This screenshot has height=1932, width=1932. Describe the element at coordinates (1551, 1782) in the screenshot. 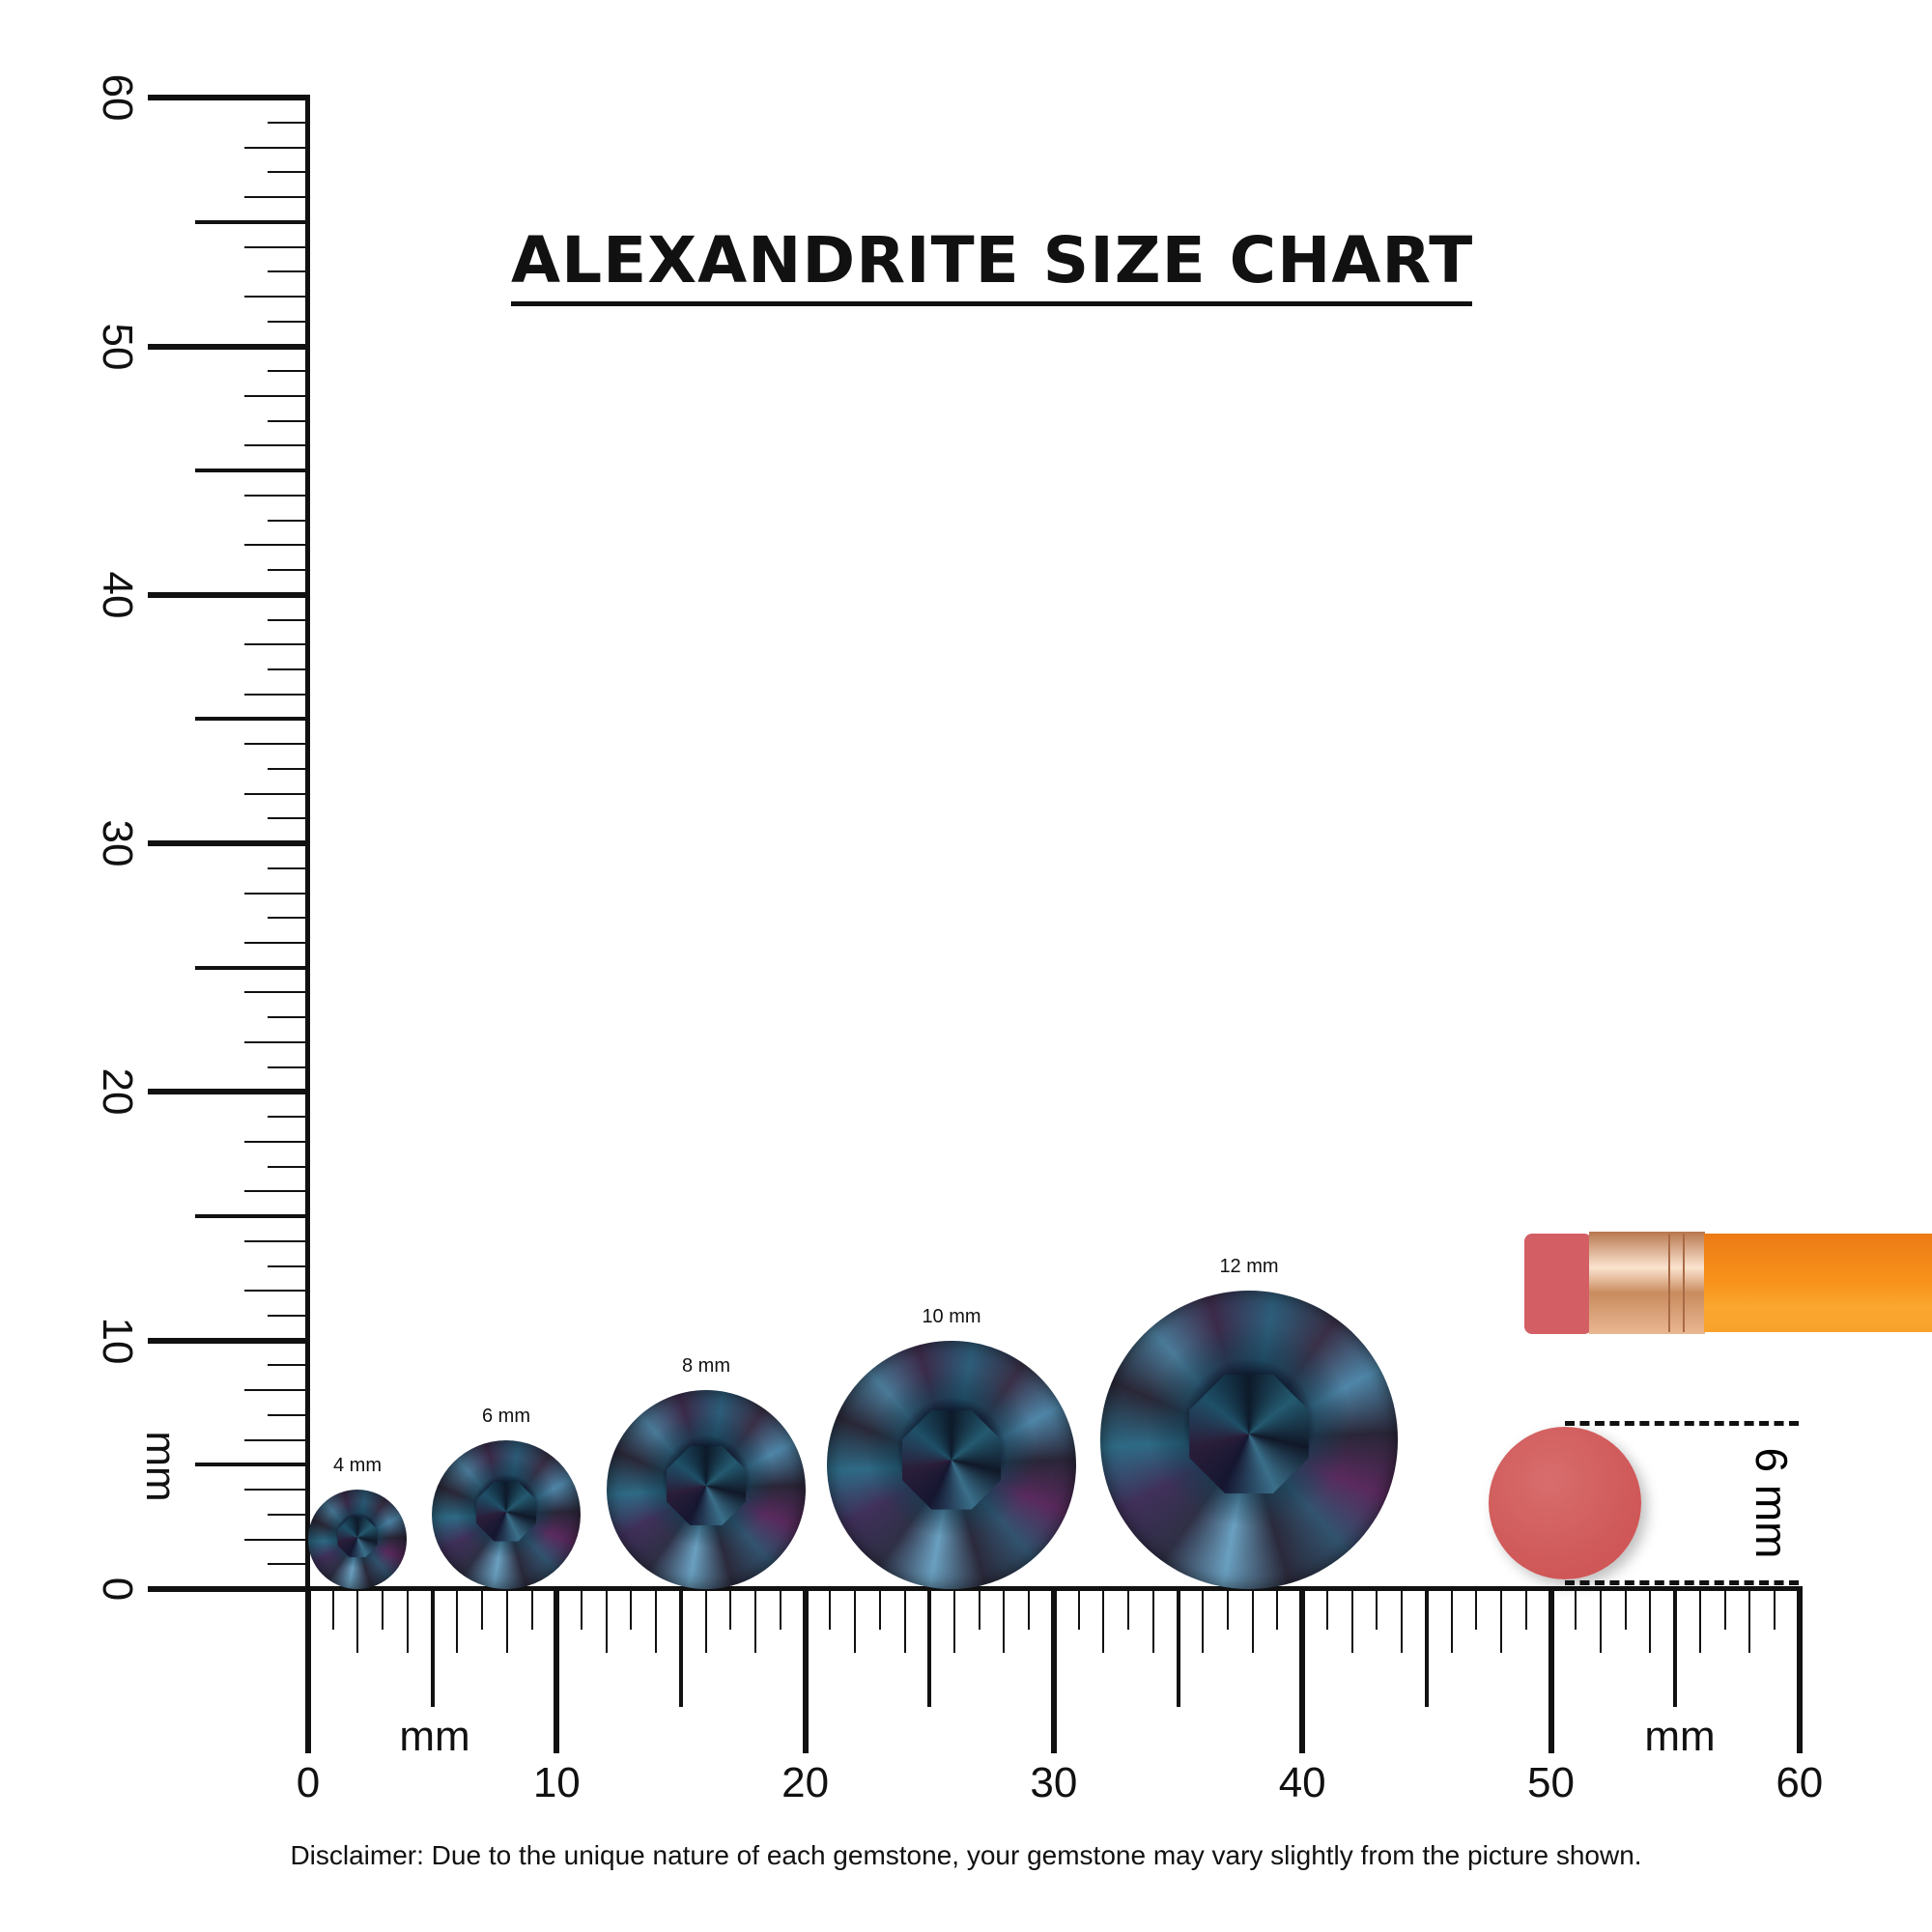

I see `horizontal-ruler-label: 50` at that location.